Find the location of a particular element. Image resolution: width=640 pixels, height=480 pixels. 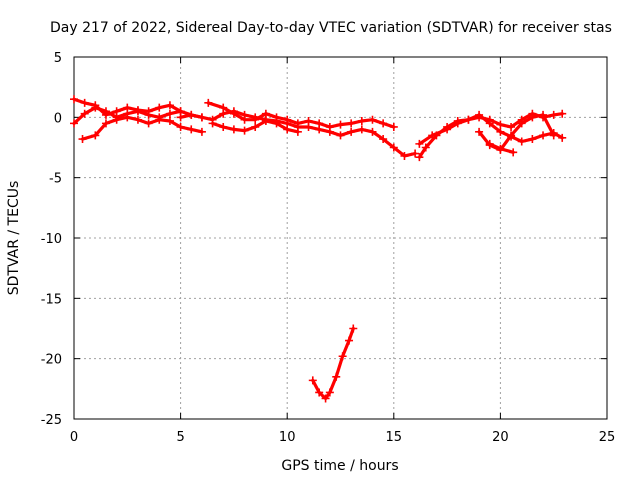

y-tick-label: -5 is located at coordinates (55, 179).